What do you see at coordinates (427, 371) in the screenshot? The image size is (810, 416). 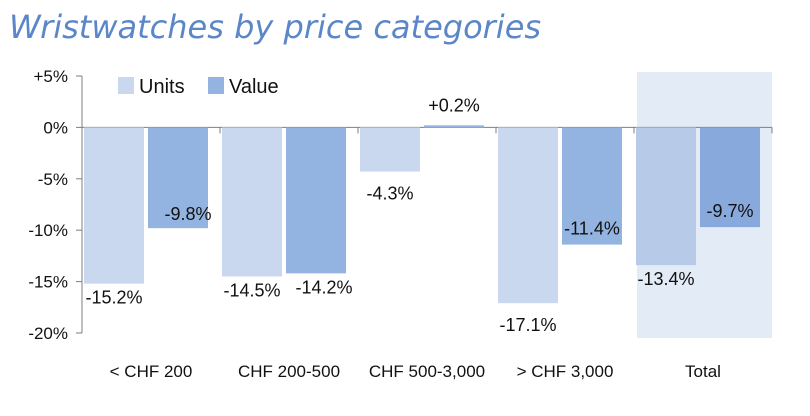 I see `x-category-label: CHF 500-3,000` at bounding box center [427, 371].